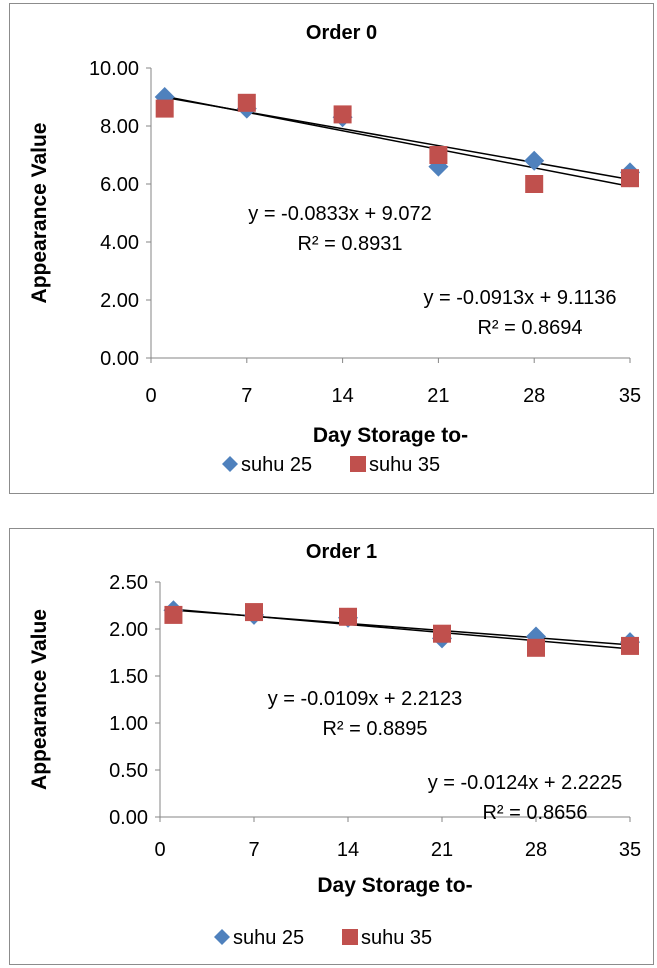  What do you see at coordinates (374, 729) in the screenshot?
I see `r-squared-label: R² = 0.8895` at bounding box center [374, 729].